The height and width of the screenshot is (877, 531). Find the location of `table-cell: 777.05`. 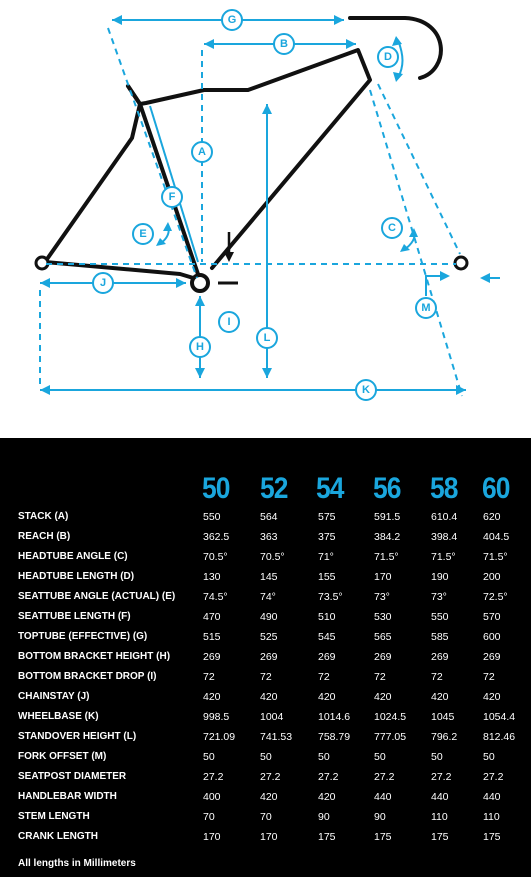

table-cell: 777.05 is located at coordinates (390, 737).